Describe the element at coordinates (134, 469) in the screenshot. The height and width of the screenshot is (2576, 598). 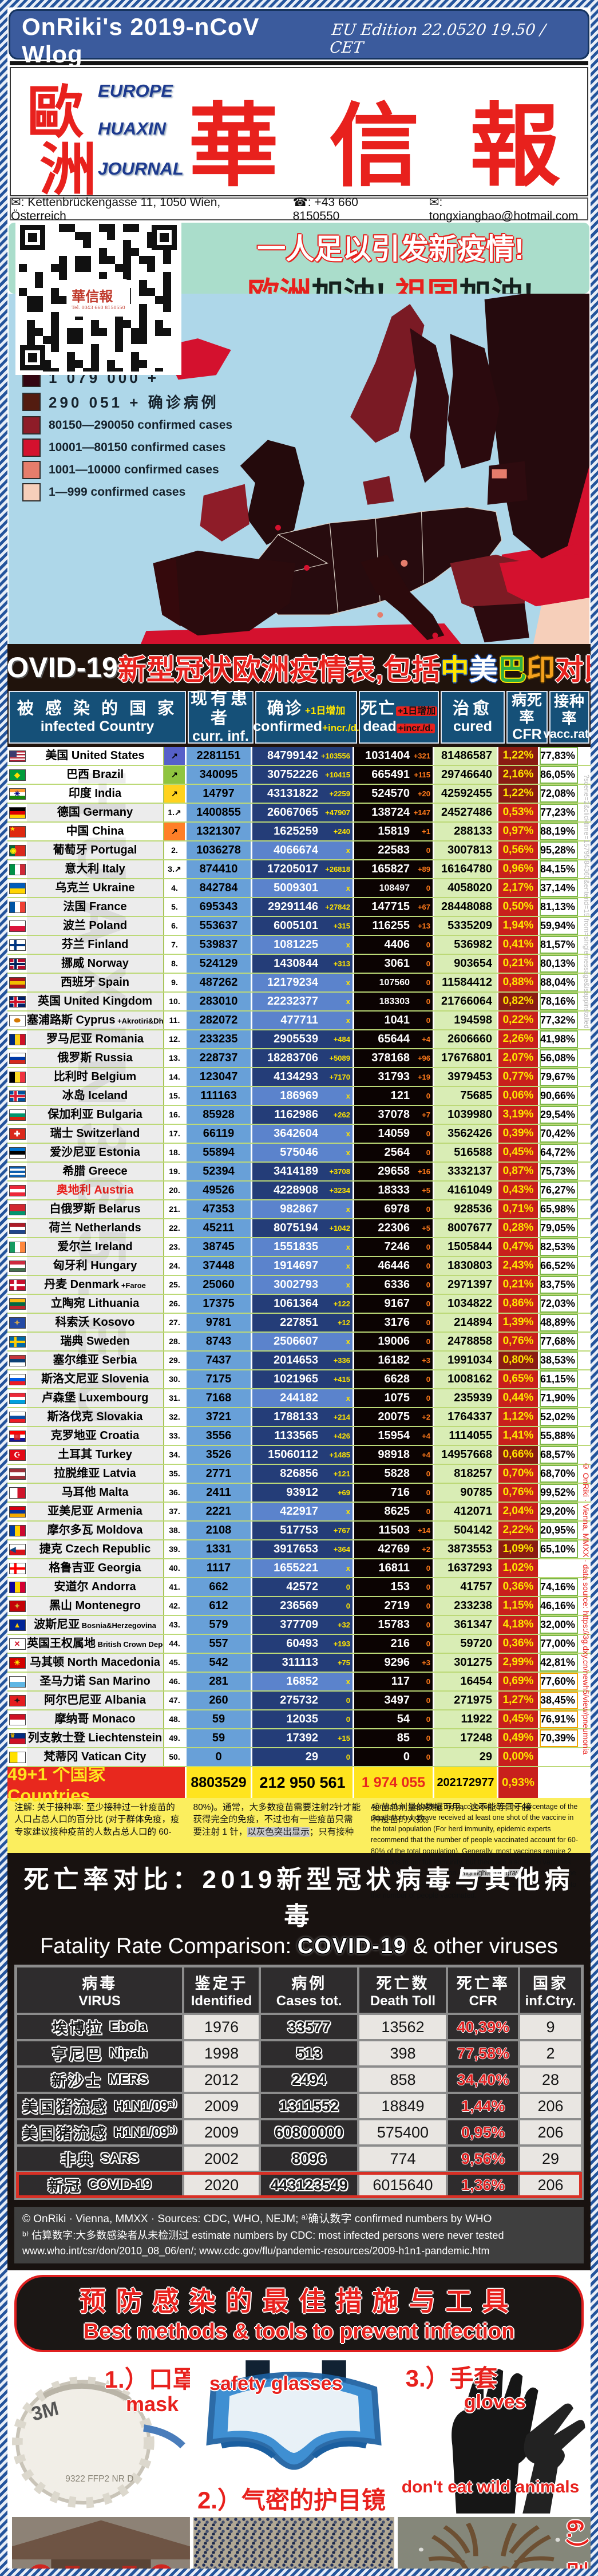
I see `legend-label: 1001—10000 confirmed cases` at that location.